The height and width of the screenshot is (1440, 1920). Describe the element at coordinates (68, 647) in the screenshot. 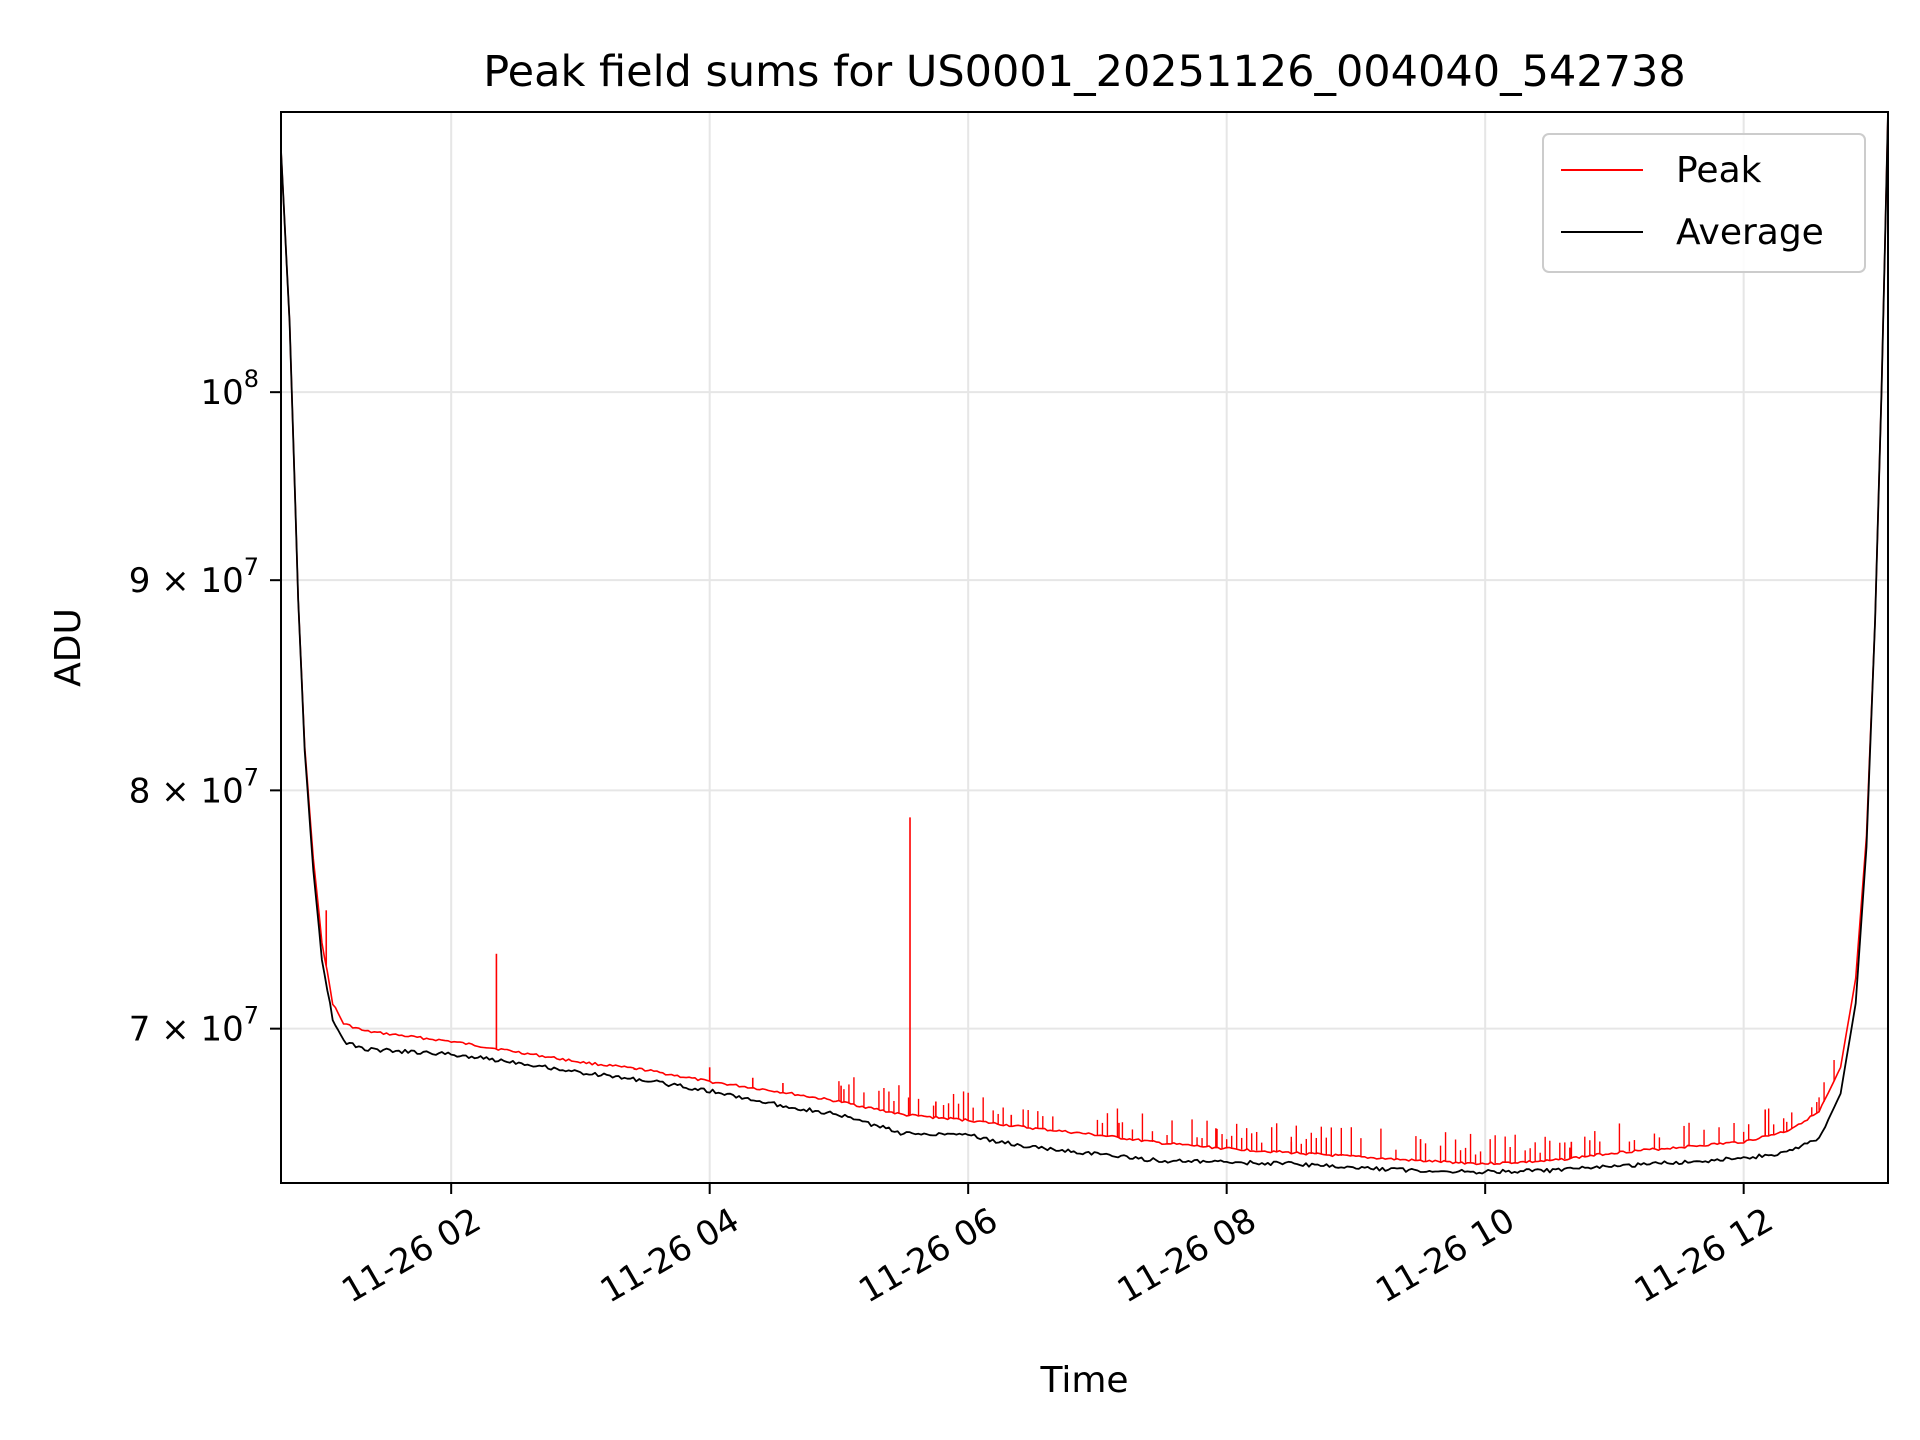

I see `y-axis-label: ADU` at that location.